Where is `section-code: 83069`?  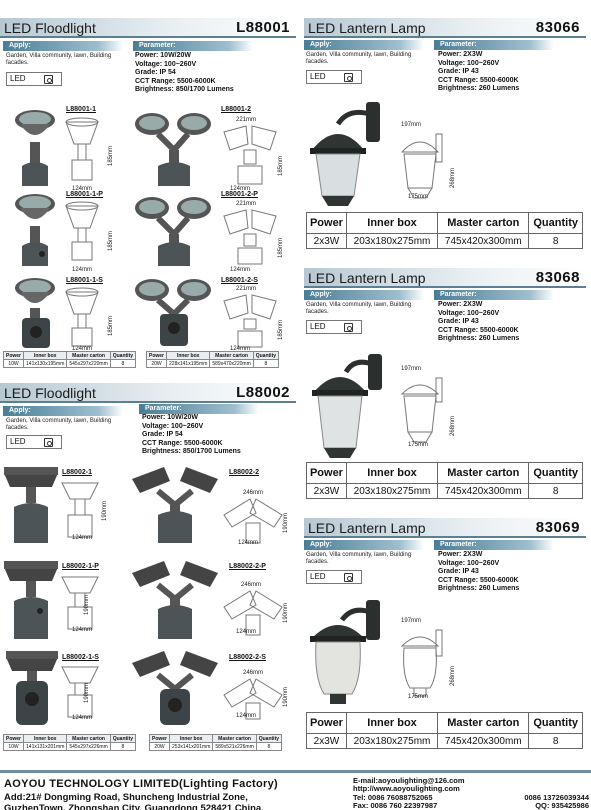 section-code: 83069 is located at coordinates (557, 527).